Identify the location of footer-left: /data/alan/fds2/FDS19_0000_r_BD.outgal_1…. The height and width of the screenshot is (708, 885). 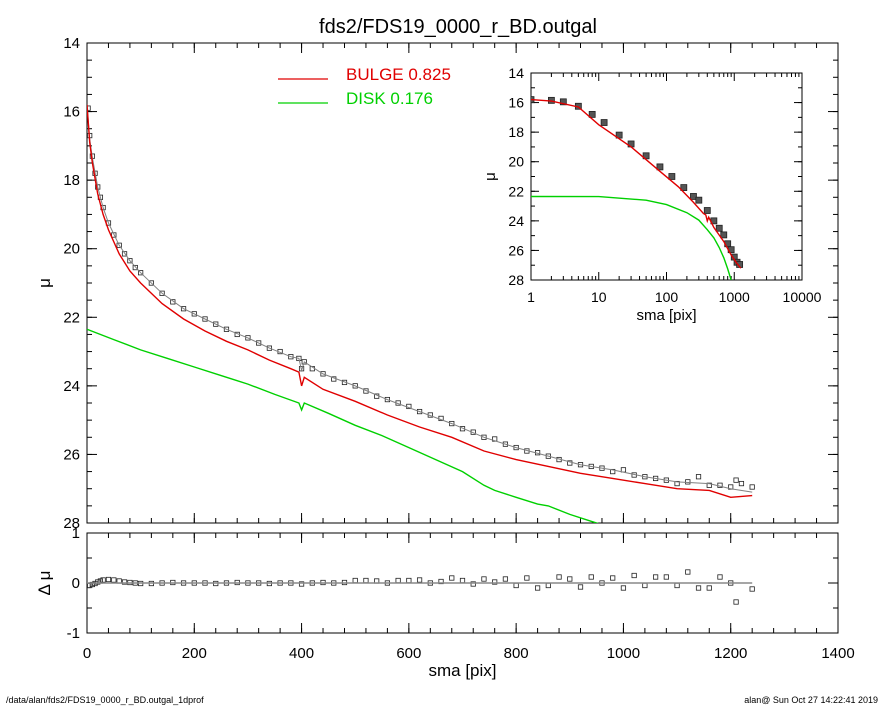
(105, 700).